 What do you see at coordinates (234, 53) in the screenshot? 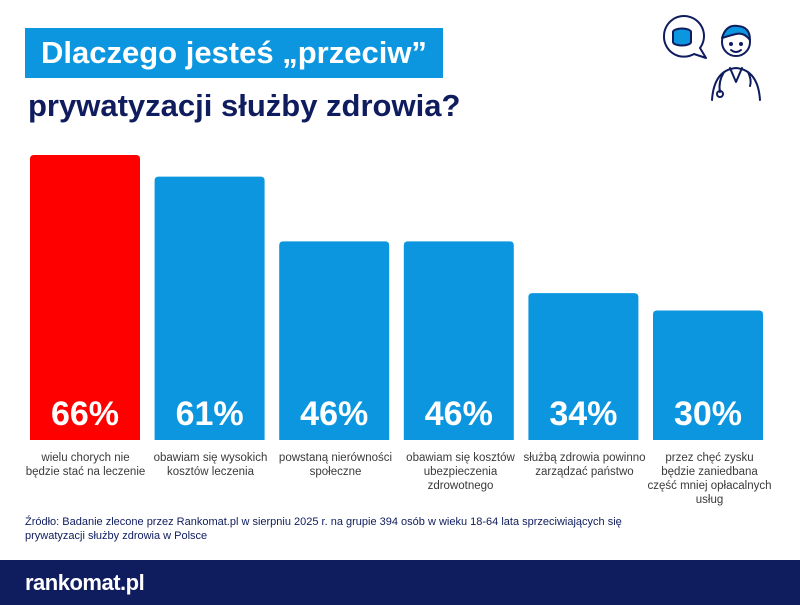
I see `title-line-1: Dlaczego jesteś „przeciw”` at bounding box center [234, 53].